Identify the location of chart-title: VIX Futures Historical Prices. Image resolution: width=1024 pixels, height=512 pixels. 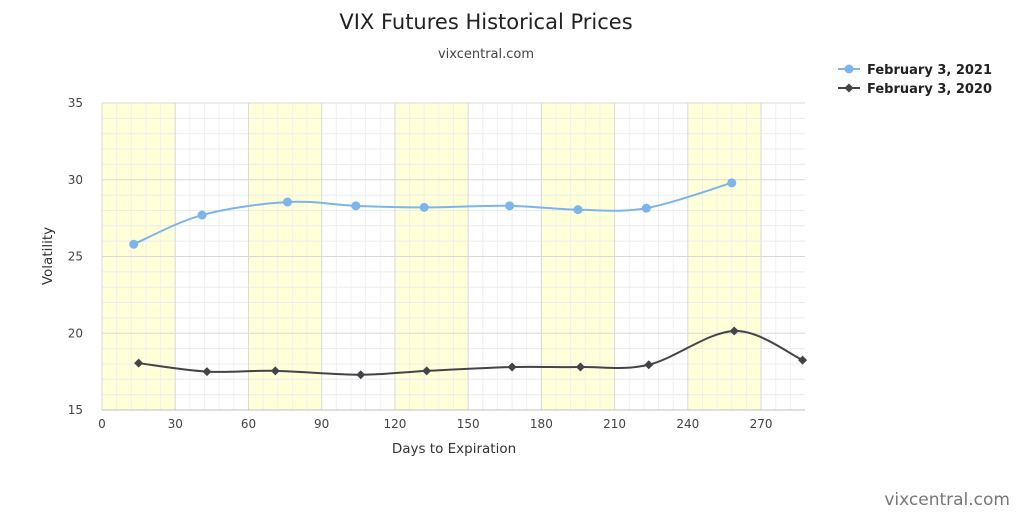
(485, 22).